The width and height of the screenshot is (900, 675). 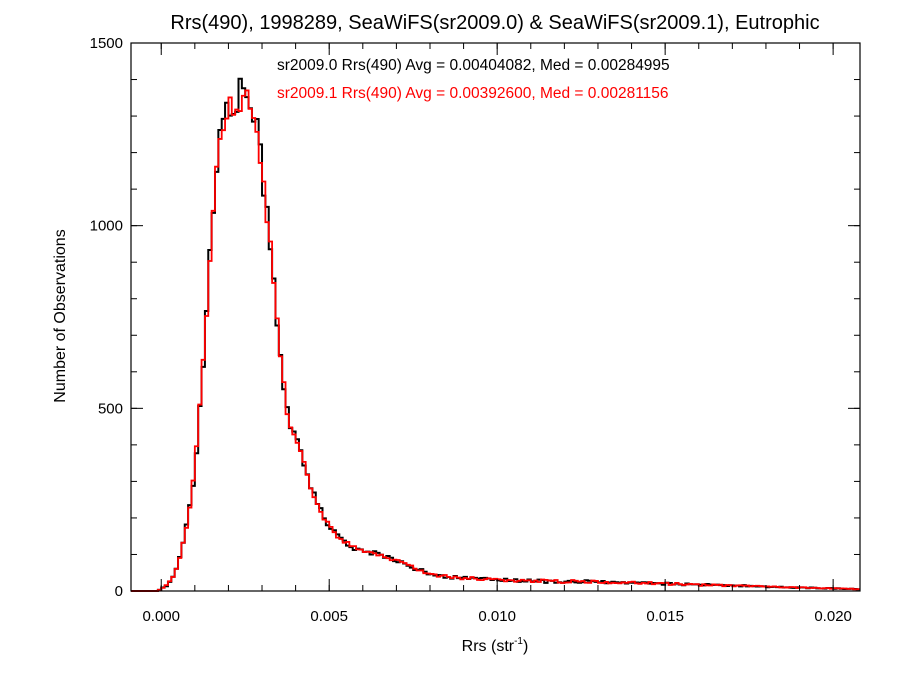 What do you see at coordinates (833, 616) in the screenshot?
I see `x-tick-label: 0.020` at bounding box center [833, 616].